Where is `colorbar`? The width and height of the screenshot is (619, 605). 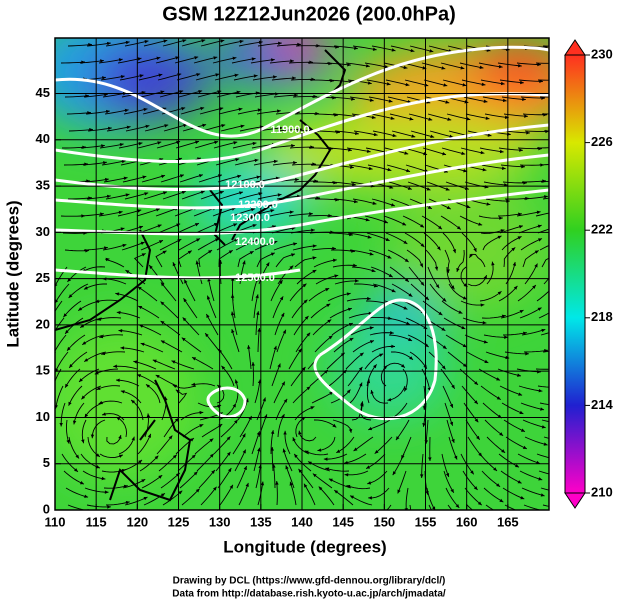 colorbar is located at coordinates (575, 274).